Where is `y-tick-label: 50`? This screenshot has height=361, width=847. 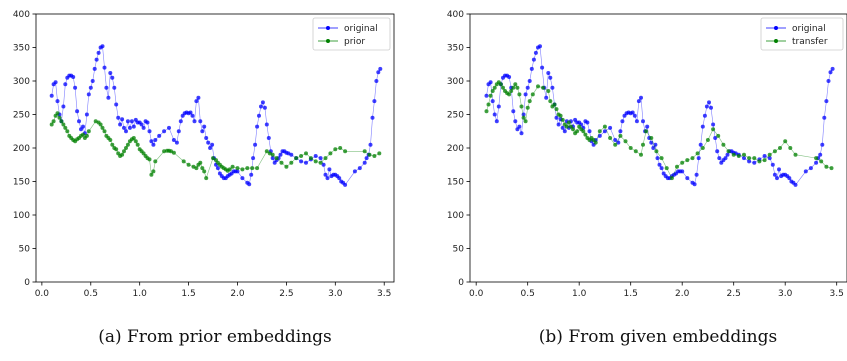 y-tick-label: 50 is located at coordinates (25, 250).